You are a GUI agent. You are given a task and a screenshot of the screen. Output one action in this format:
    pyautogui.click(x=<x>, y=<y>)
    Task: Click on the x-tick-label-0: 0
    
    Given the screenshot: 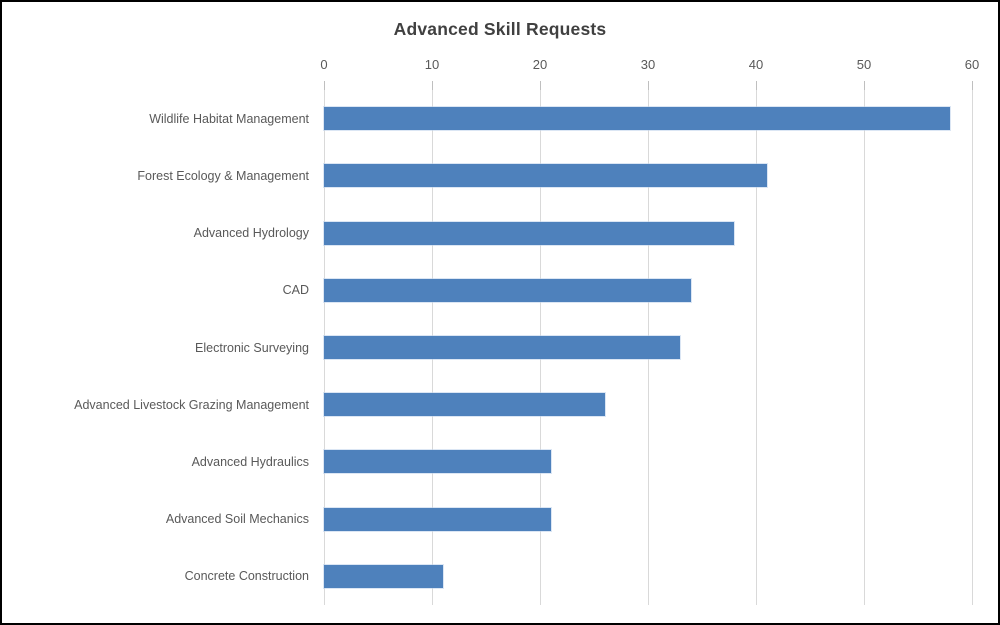 What is the action you would take?
    pyautogui.click(x=324, y=64)
    